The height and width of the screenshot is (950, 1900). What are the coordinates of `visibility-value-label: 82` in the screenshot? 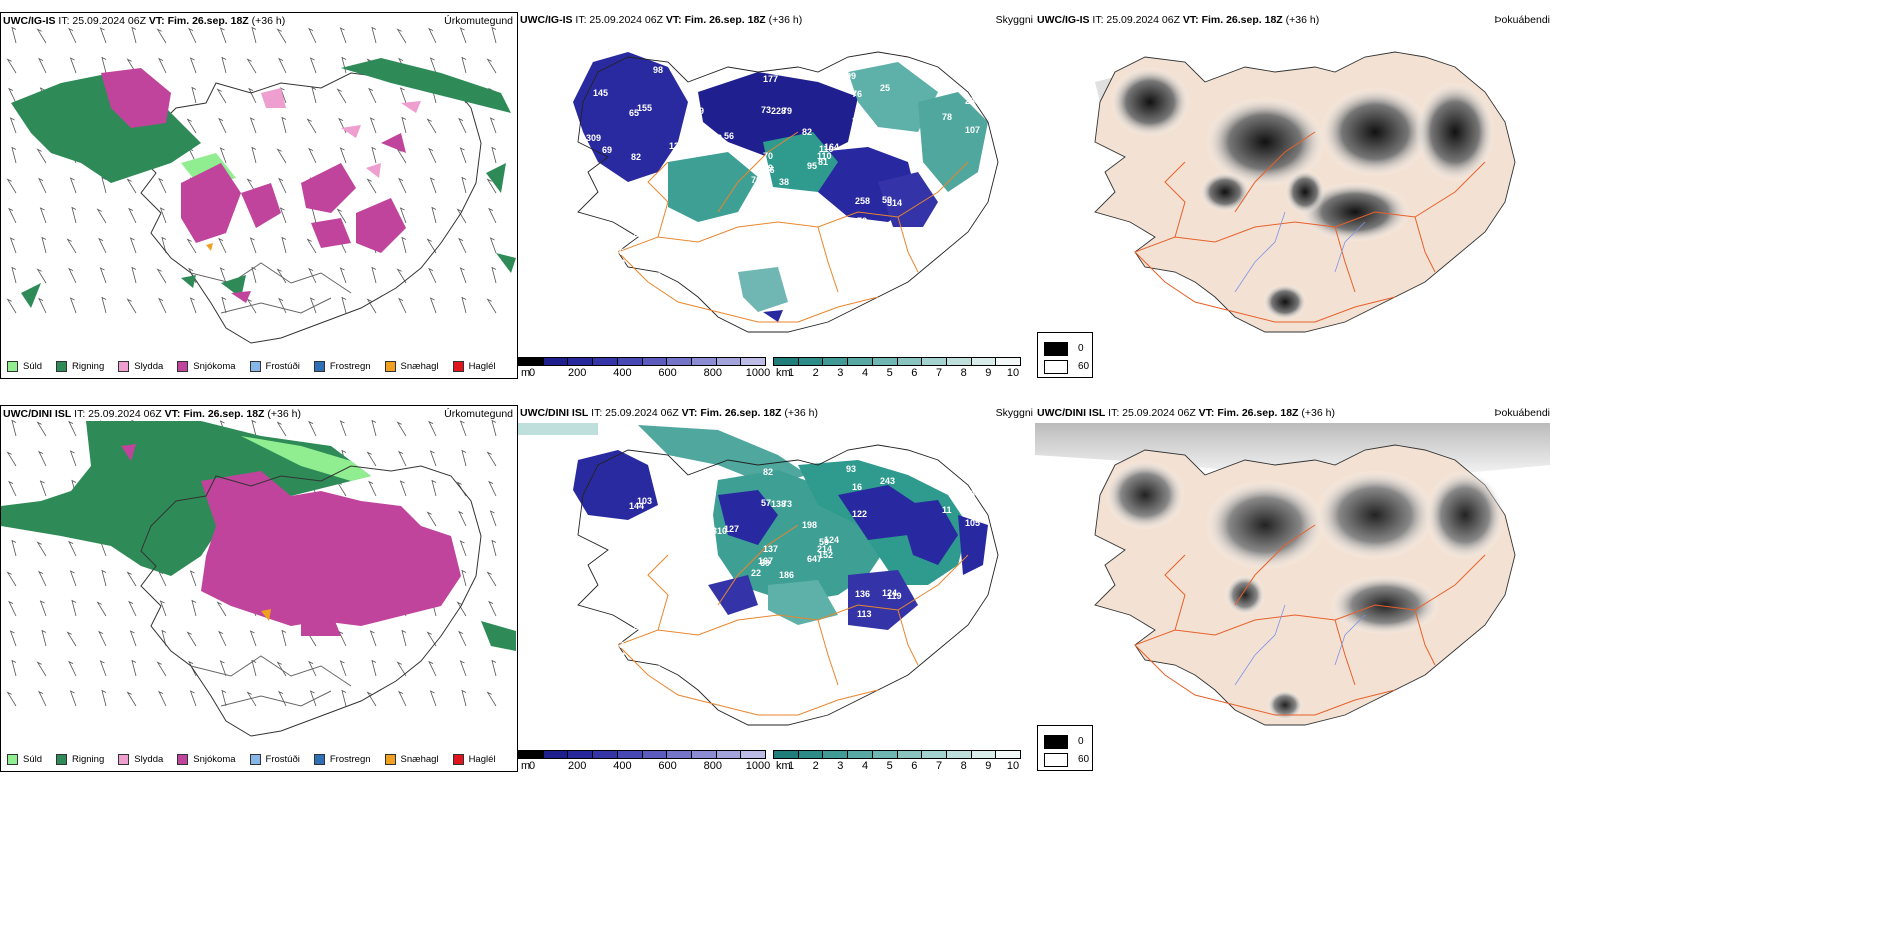 It's located at (807, 132).